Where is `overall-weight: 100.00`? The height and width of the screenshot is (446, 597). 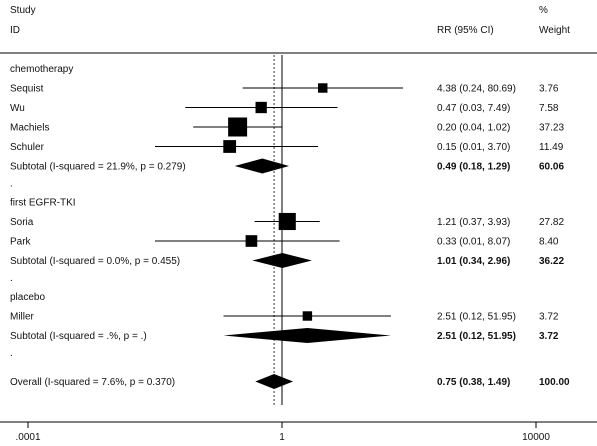 overall-weight: 100.00 is located at coordinates (554, 382).